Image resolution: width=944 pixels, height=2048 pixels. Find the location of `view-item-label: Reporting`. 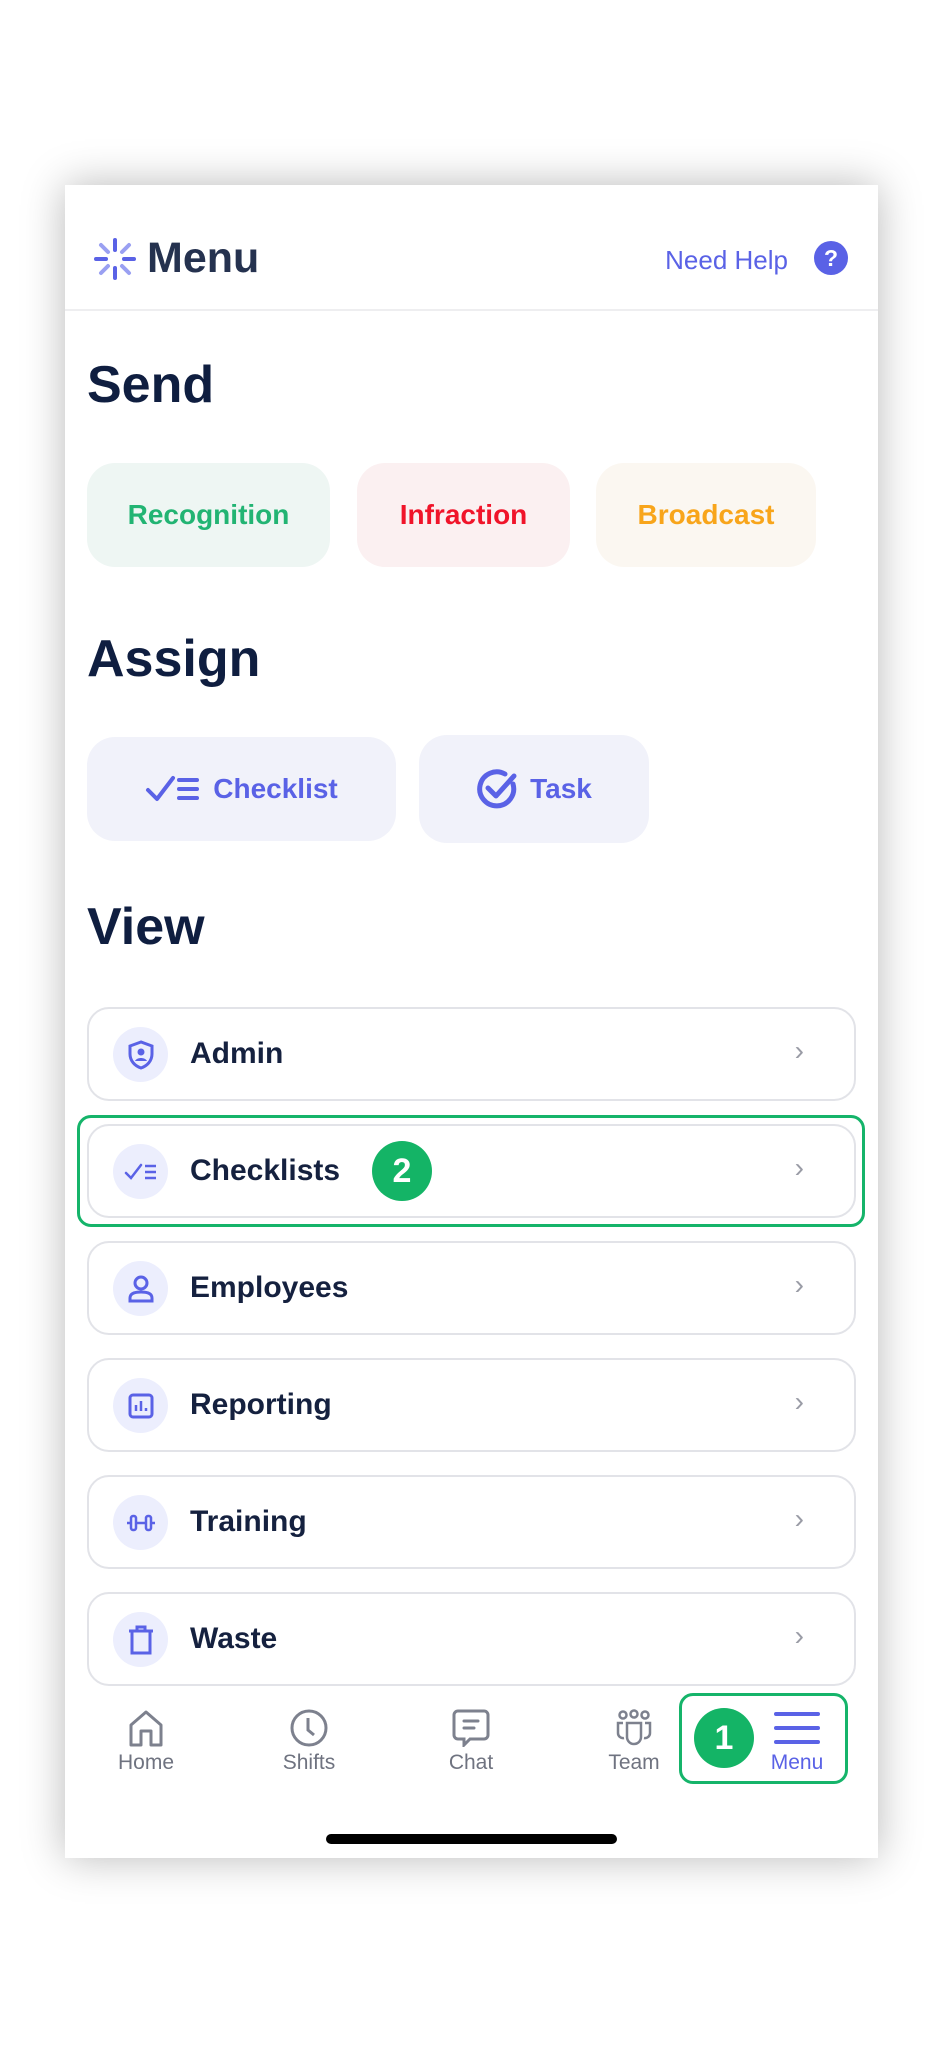

view-item-label: Reporting is located at coordinates (261, 1404).